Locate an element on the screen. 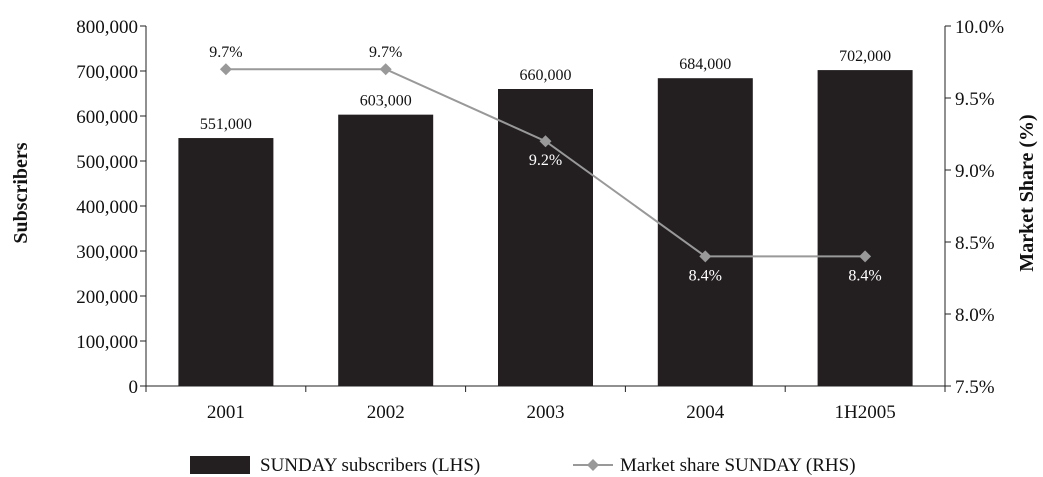  x-tick-label: 2004 is located at coordinates (705, 412).